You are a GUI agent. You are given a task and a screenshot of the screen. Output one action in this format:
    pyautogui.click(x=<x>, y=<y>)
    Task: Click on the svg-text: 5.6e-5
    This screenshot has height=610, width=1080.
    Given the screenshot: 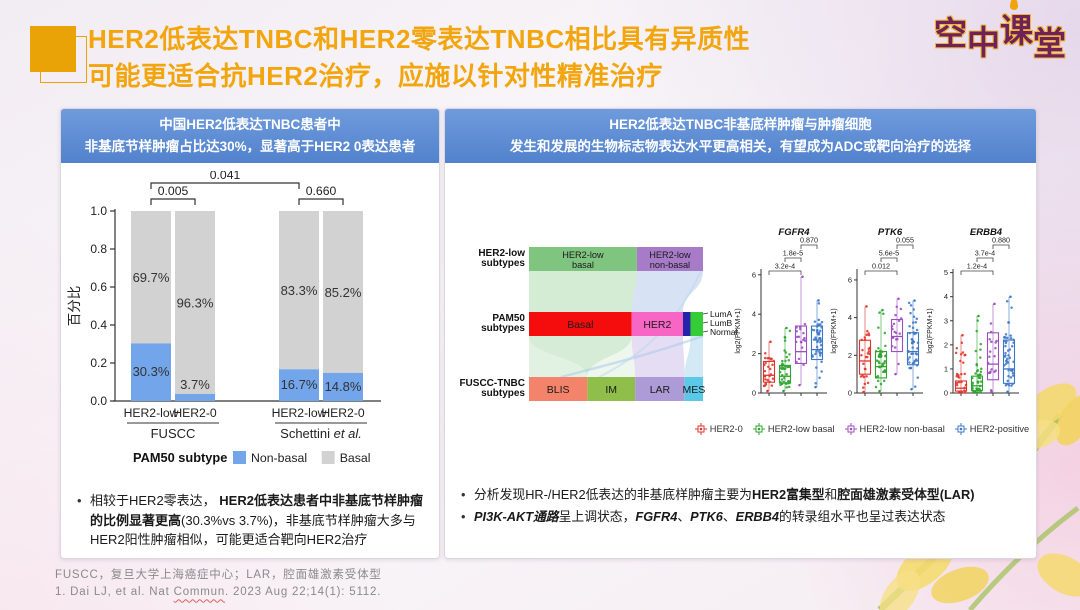 What is the action you would take?
    pyautogui.click(x=889, y=253)
    